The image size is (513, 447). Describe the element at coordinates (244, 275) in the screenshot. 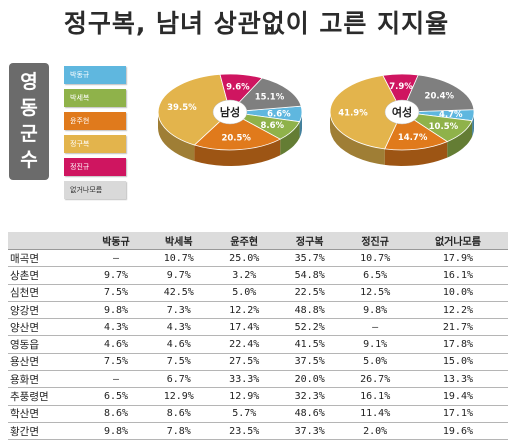

I see `table-cell: 3.2%` at that location.